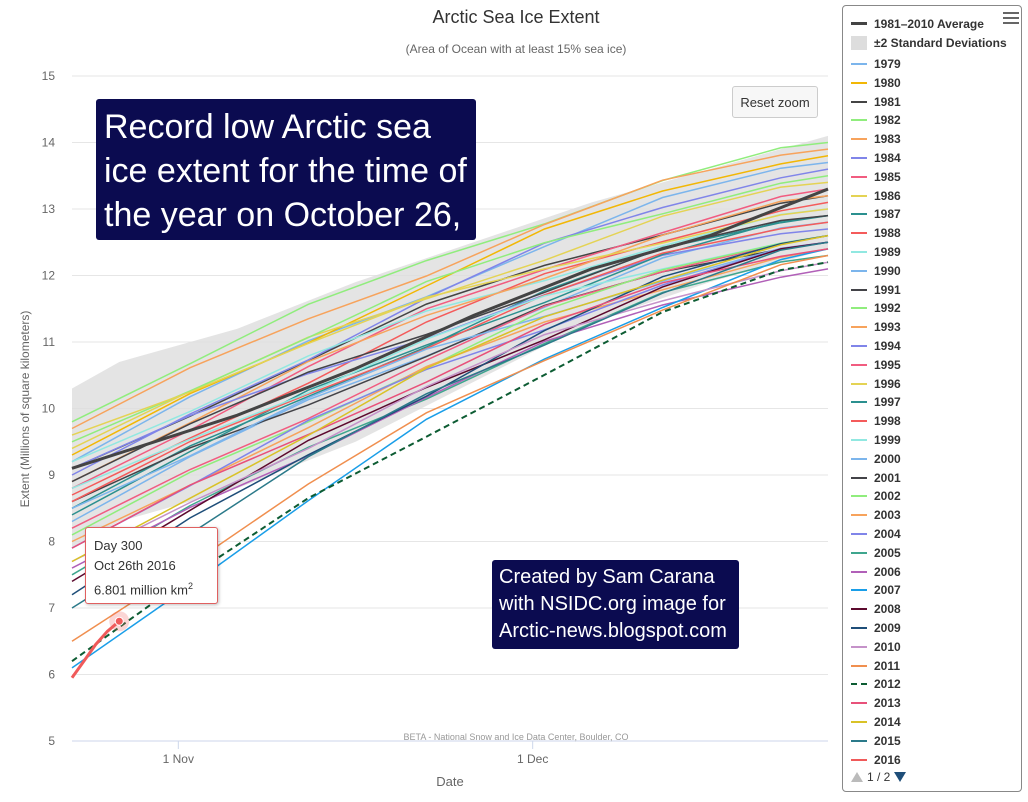 Image resolution: width=1028 pixels, height=802 pixels. What do you see at coordinates (1011, 18) in the screenshot?
I see `menu-icon` at bounding box center [1011, 18].